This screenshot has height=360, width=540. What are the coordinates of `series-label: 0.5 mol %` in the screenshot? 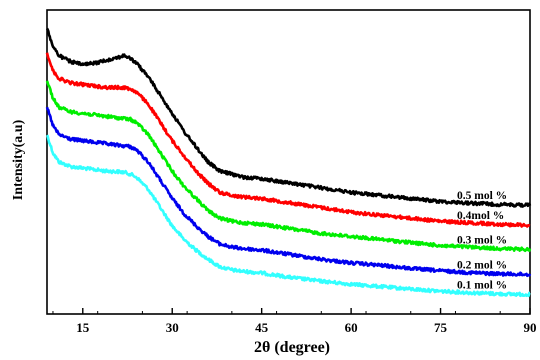 It's located at (482, 196).